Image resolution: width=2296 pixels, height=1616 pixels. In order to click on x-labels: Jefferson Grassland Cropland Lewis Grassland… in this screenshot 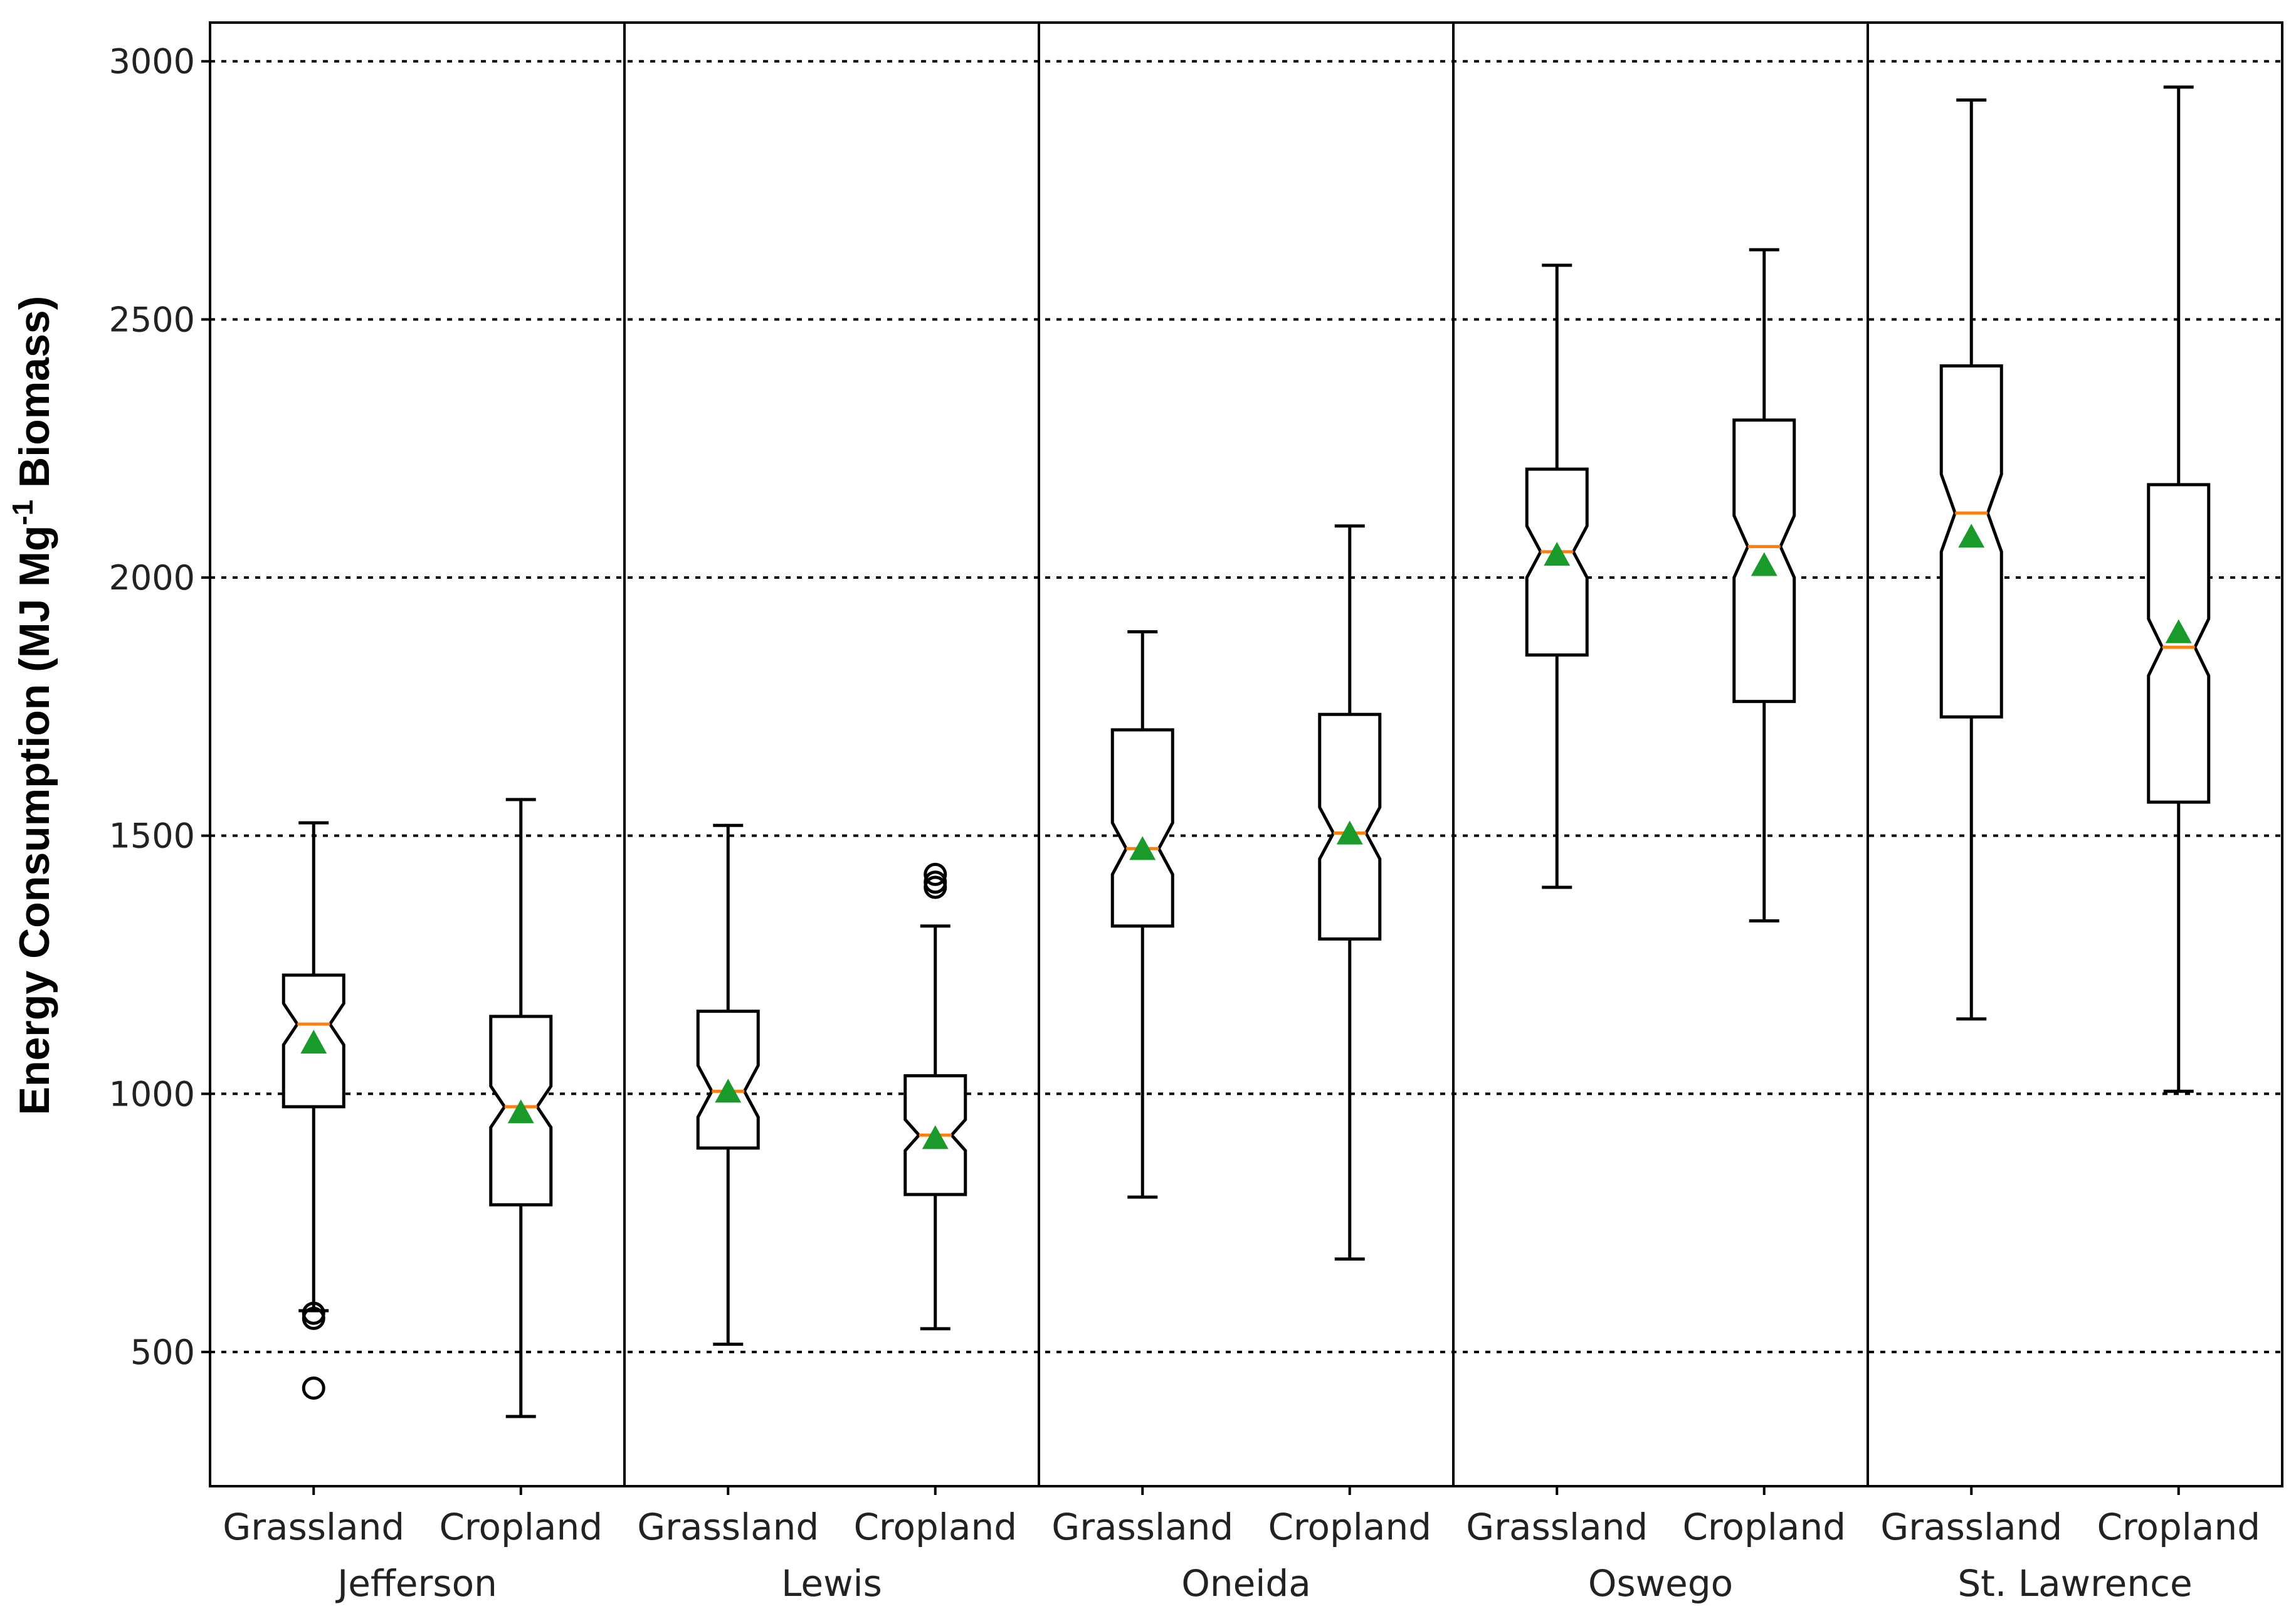, I will do `click(1241, 1546)`.